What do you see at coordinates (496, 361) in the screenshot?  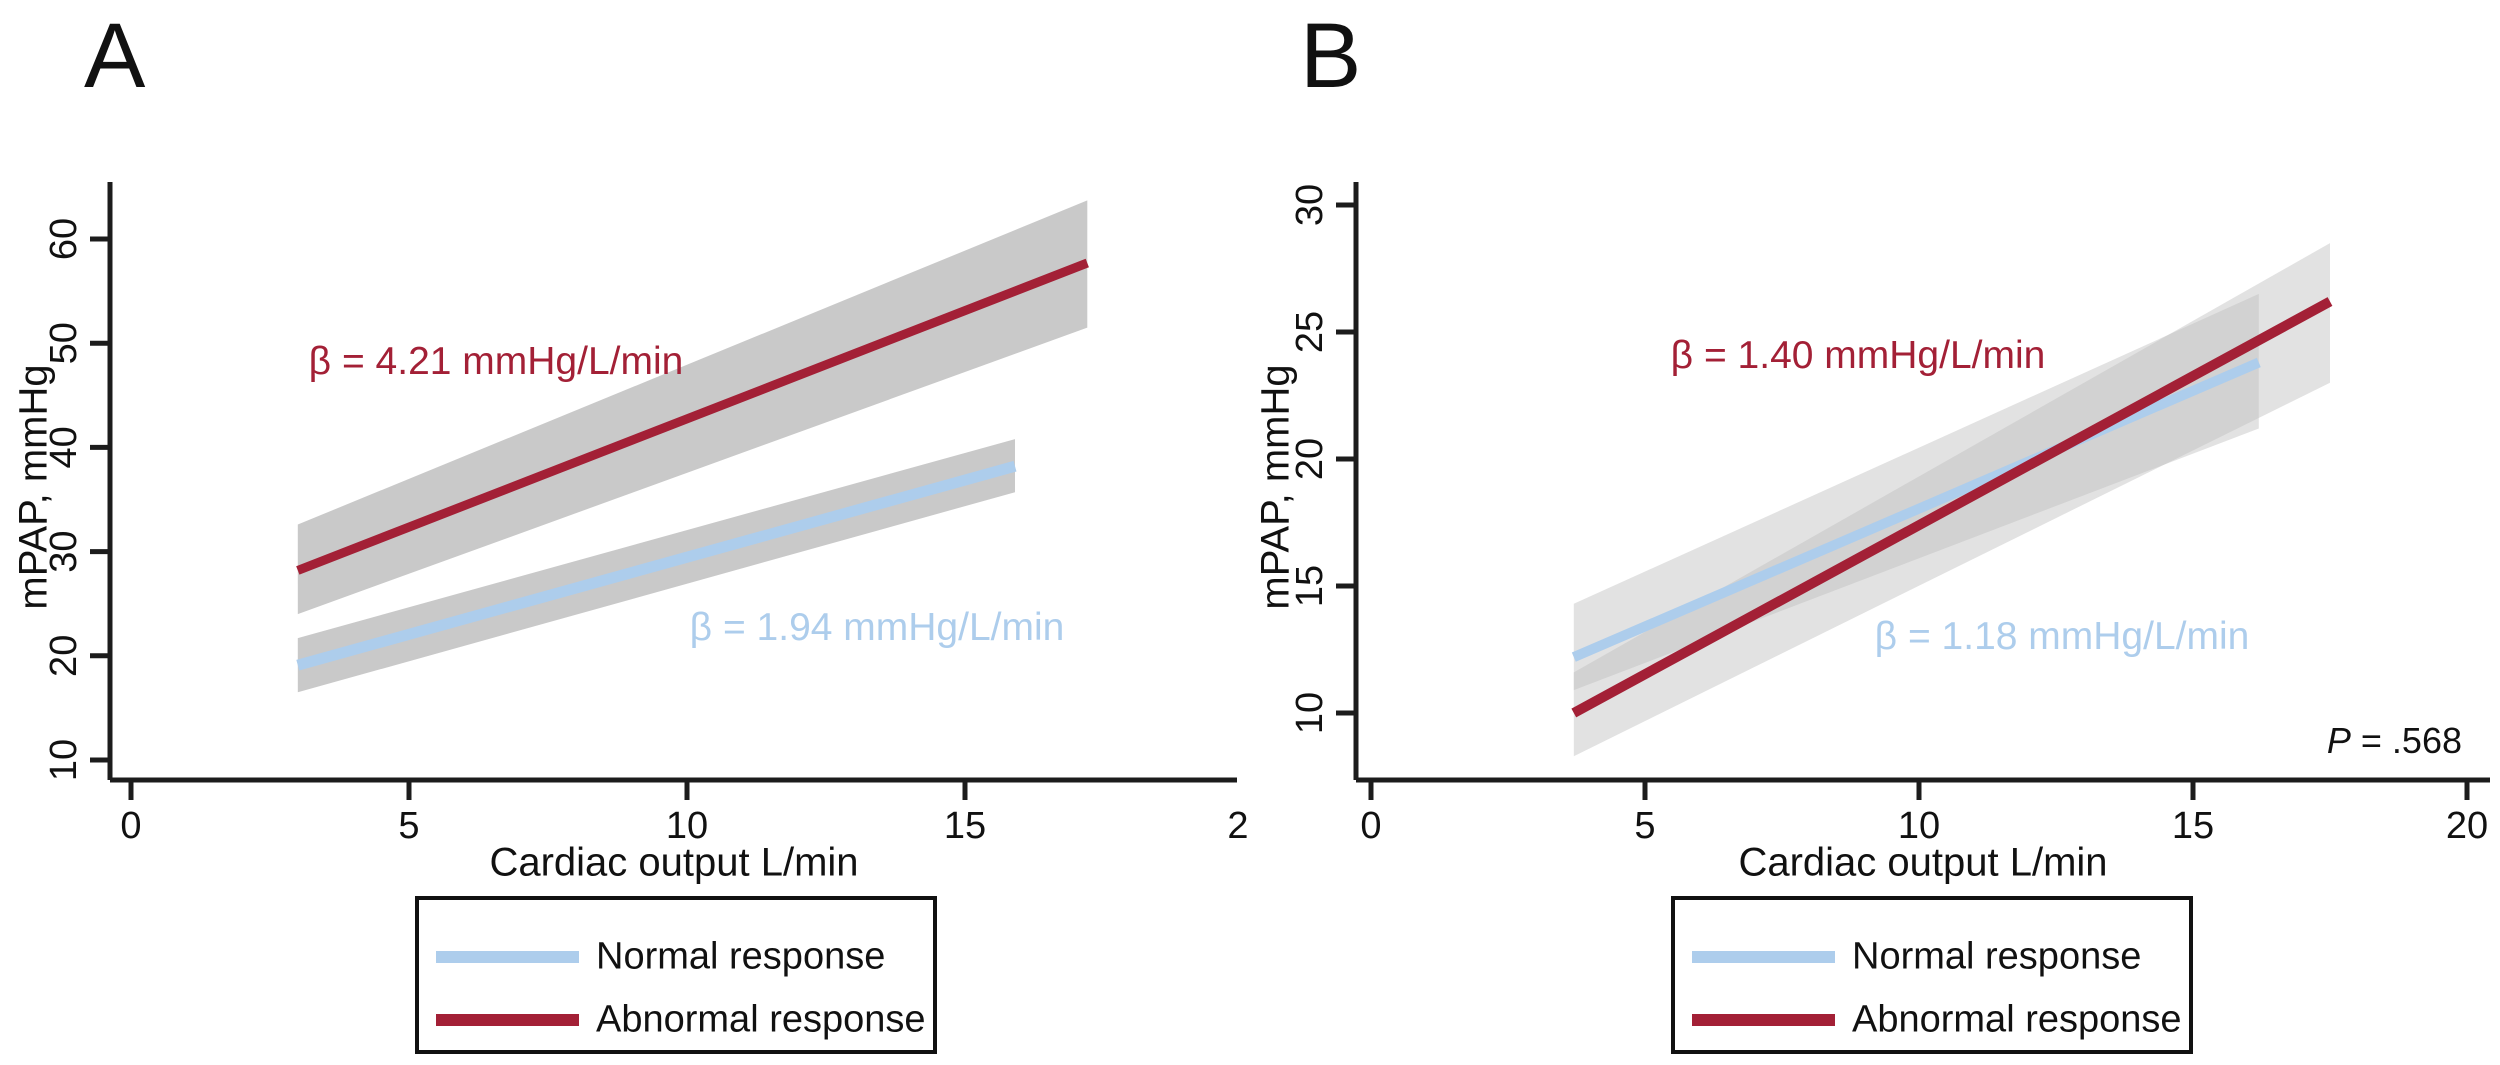 I see `panel-a-abnormal-beta-annotation: β = 4.21 mmHg/L/min` at bounding box center [496, 361].